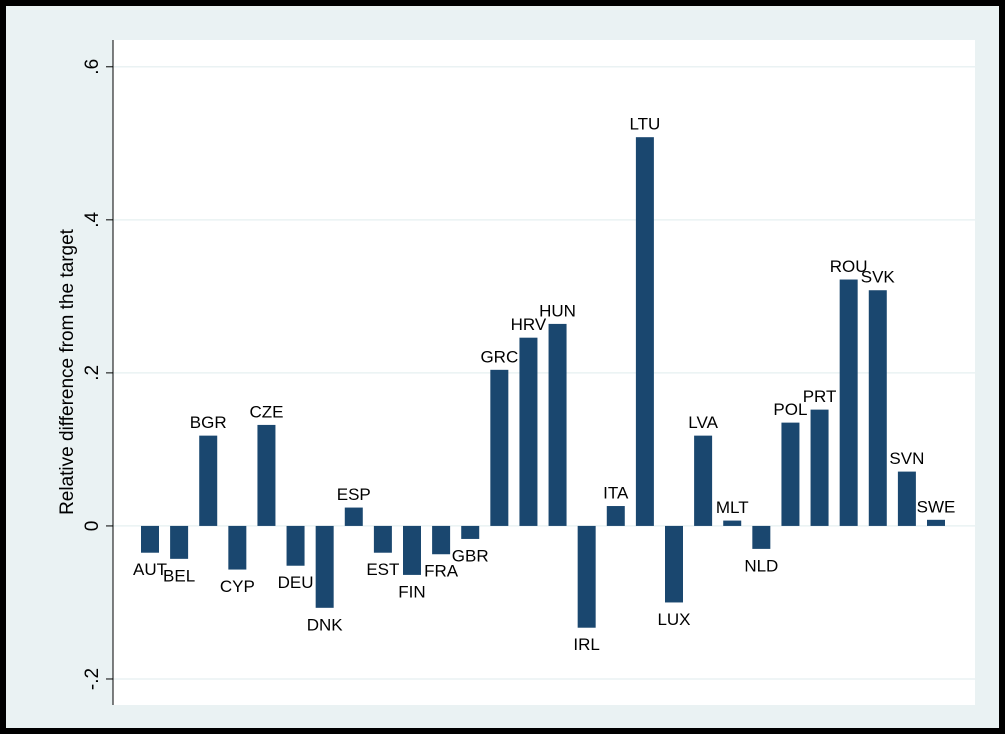  Describe the element at coordinates (208, 422) in the screenshot. I see `bar-label: BGR` at that location.